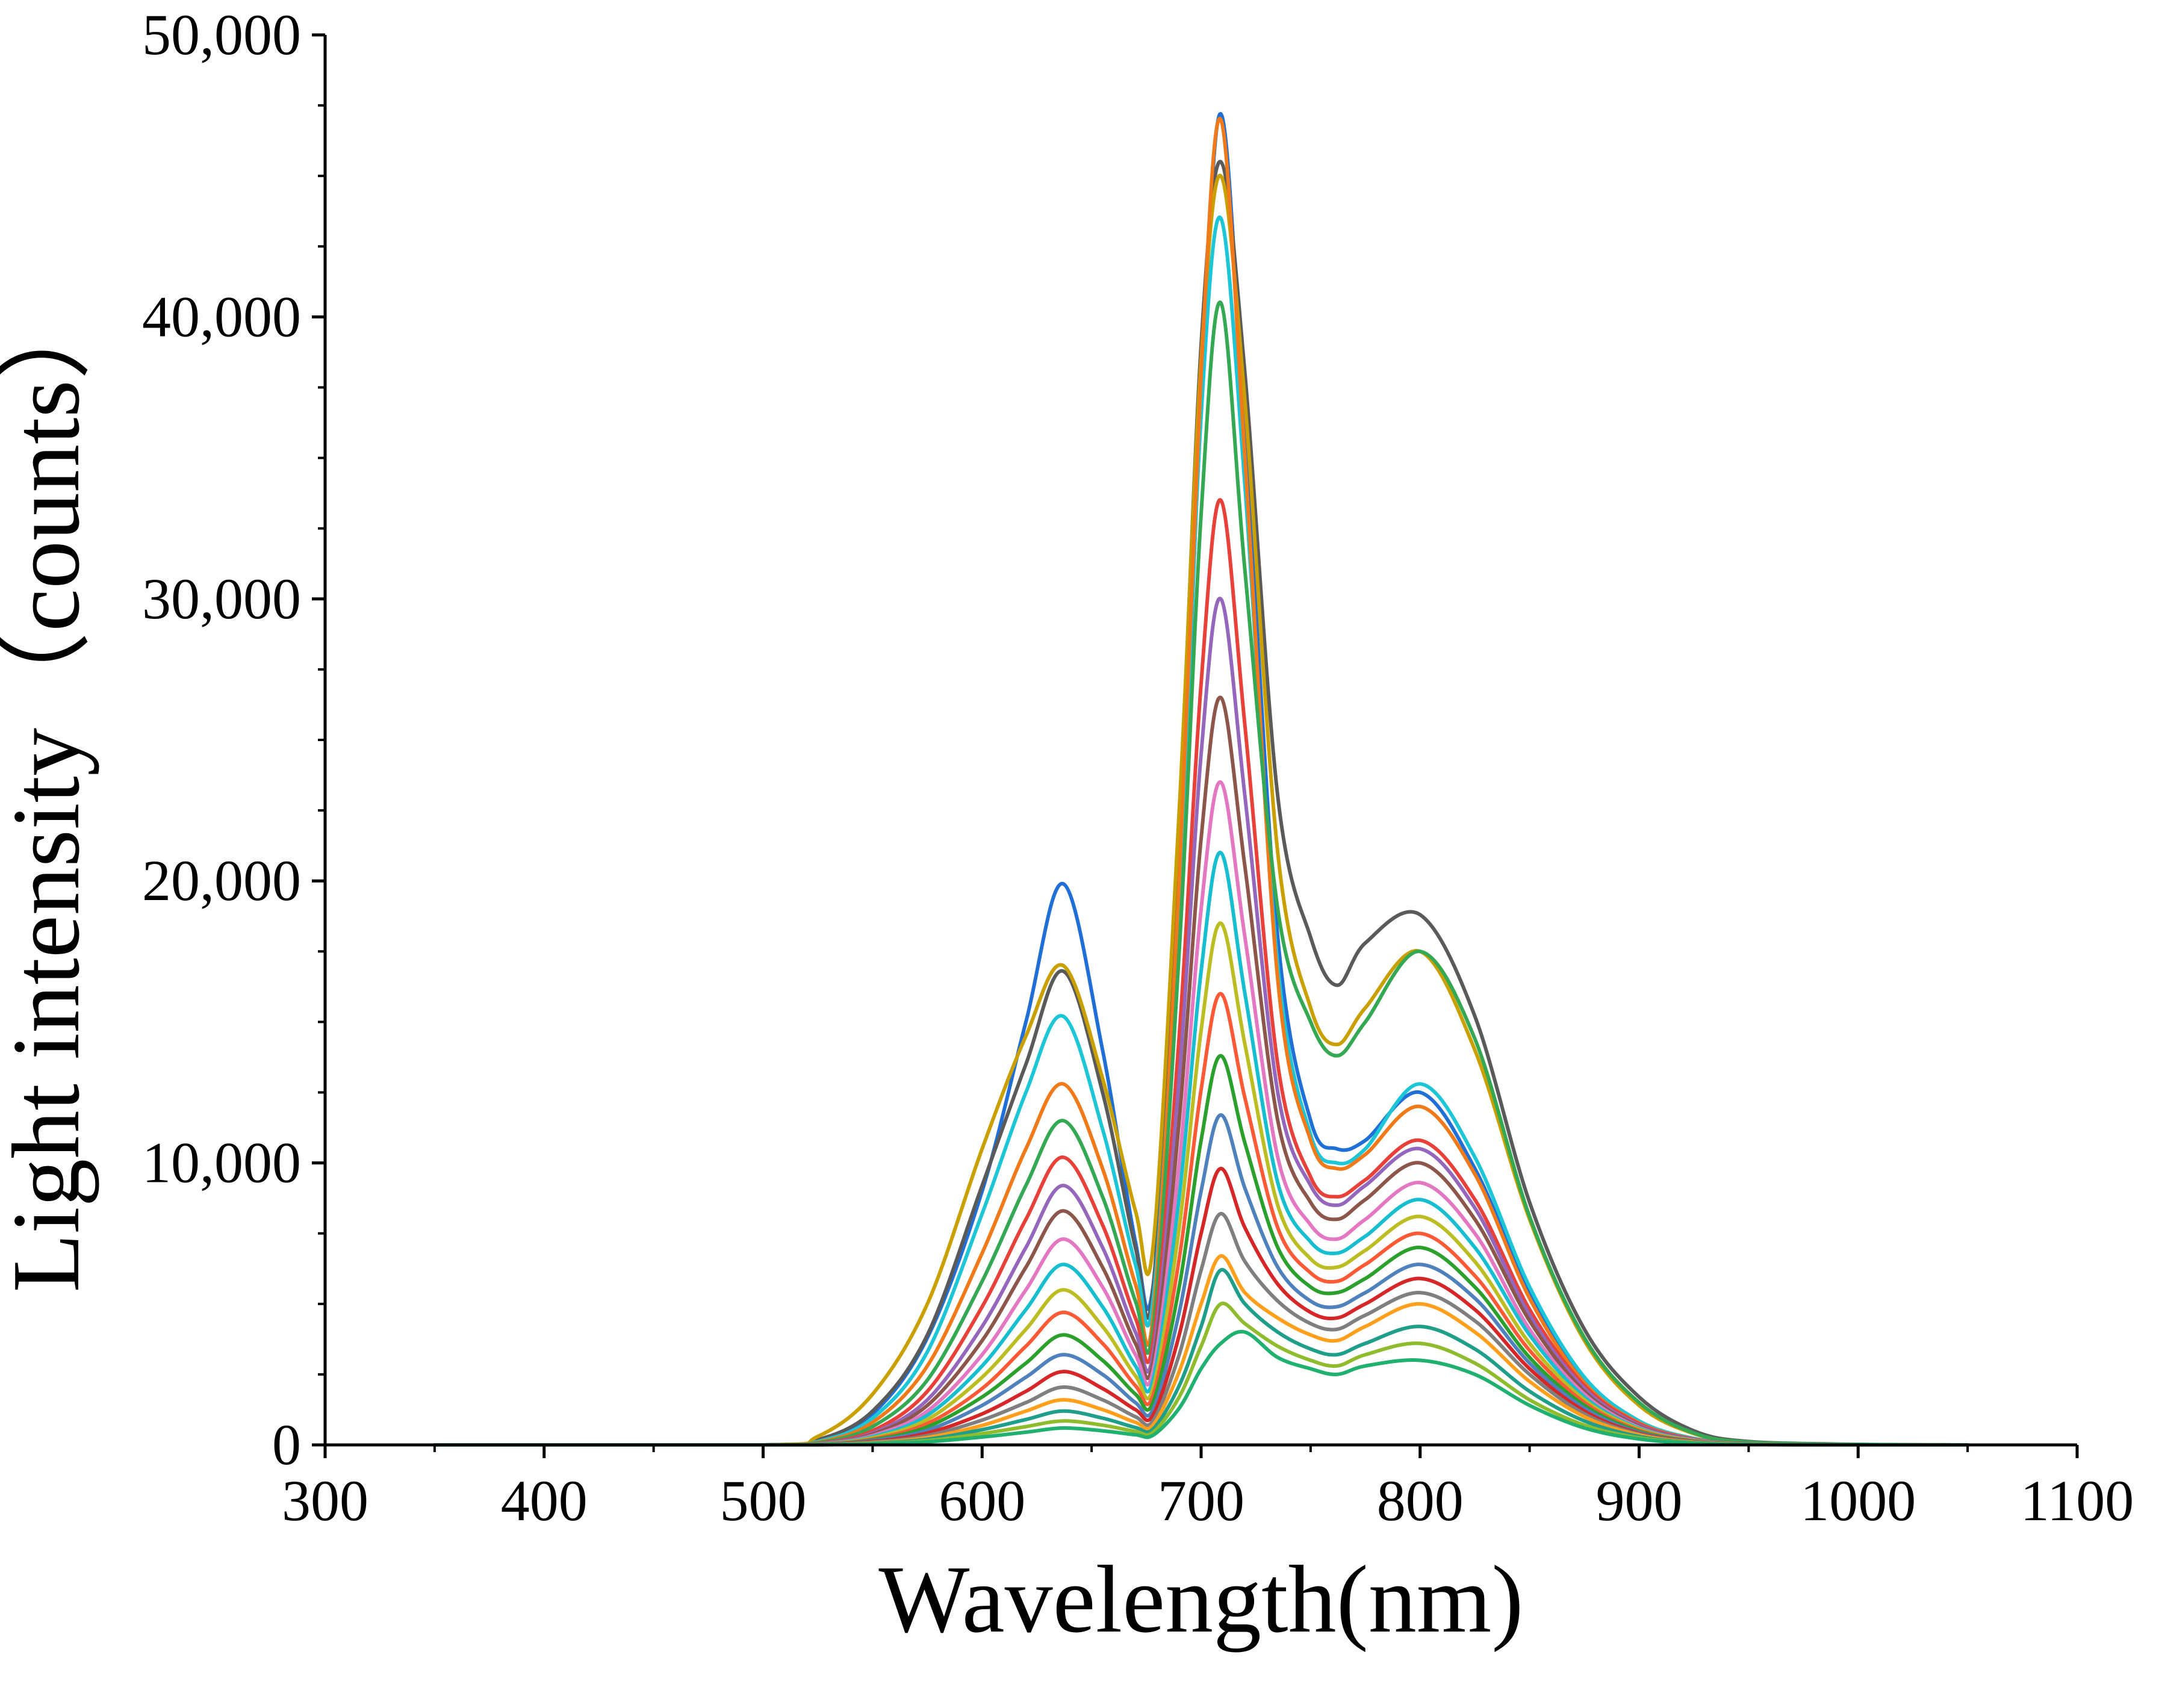 This screenshot has width=2159, height=1708. I want to click on x-tick-label: 500, so click(763, 1500).